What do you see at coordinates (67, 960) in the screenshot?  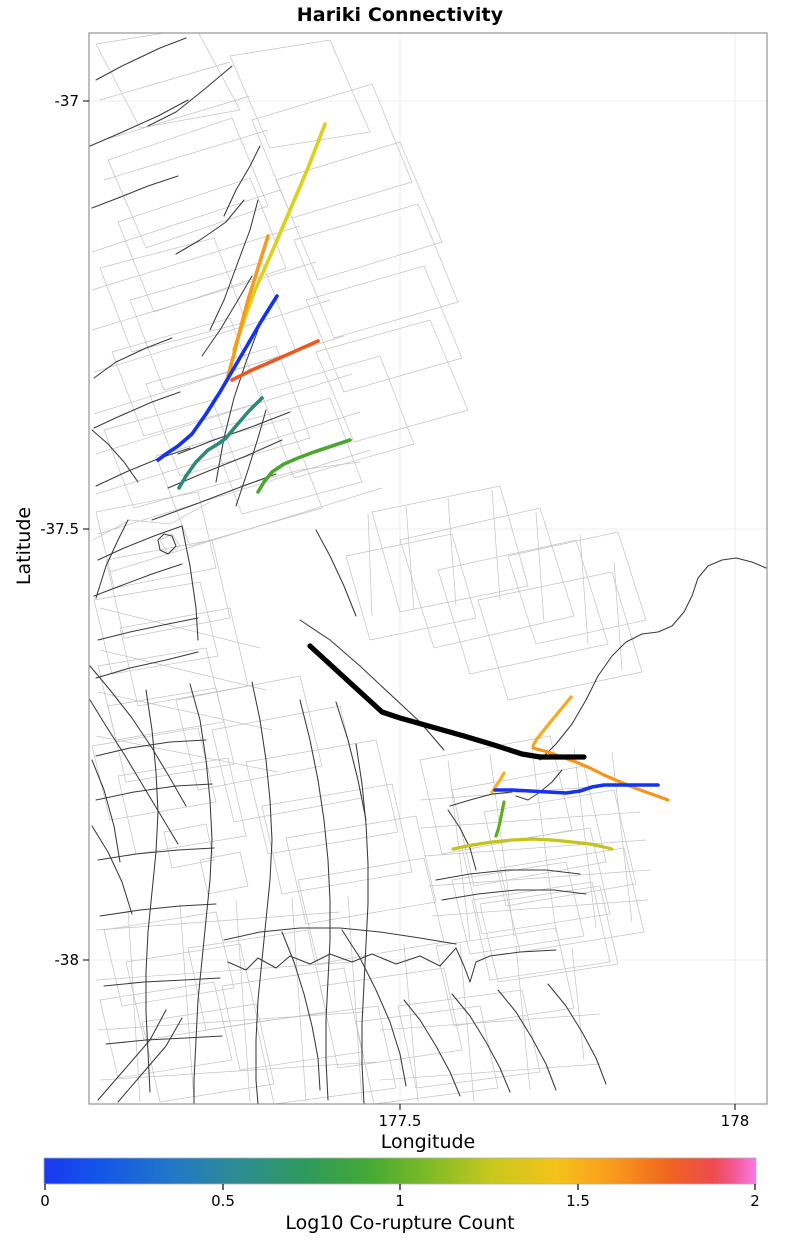 I see `ytick-label-2: -38` at bounding box center [67, 960].